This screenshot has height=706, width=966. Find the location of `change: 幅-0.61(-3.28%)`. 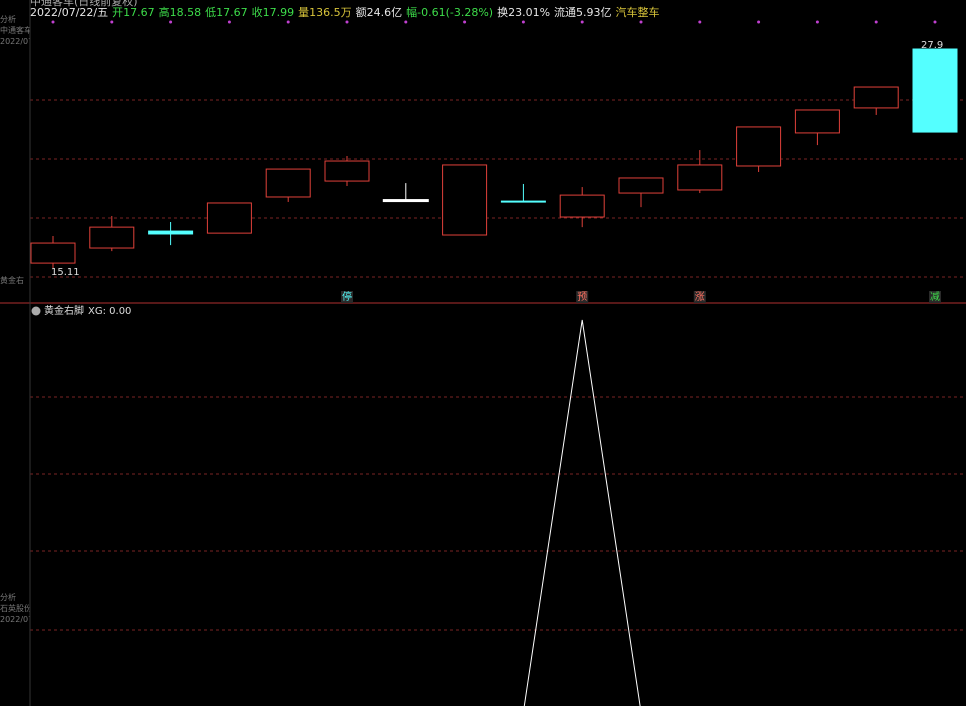

change: 幅-0.61(-3.28%) is located at coordinates (450, 12).